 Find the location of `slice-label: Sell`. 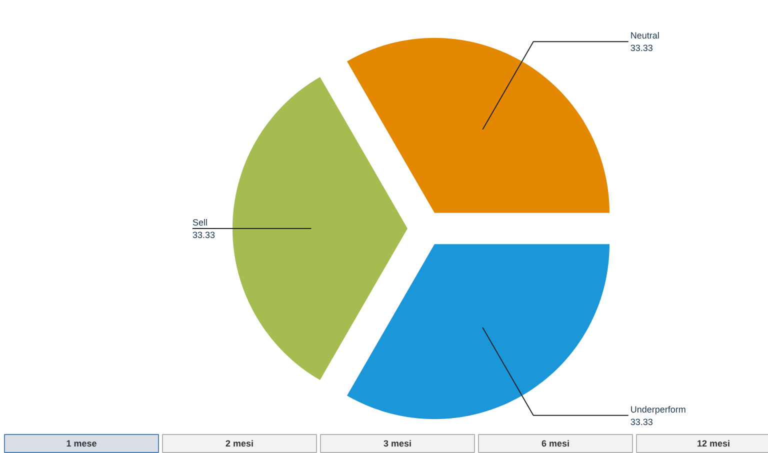

slice-label: Sell is located at coordinates (200, 223).